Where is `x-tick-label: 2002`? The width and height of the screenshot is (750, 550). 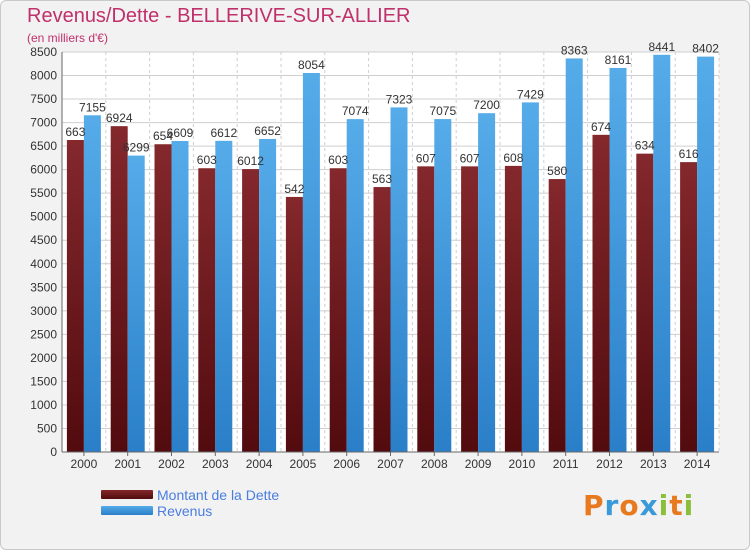 x-tick-label: 2002 is located at coordinates (171, 464).